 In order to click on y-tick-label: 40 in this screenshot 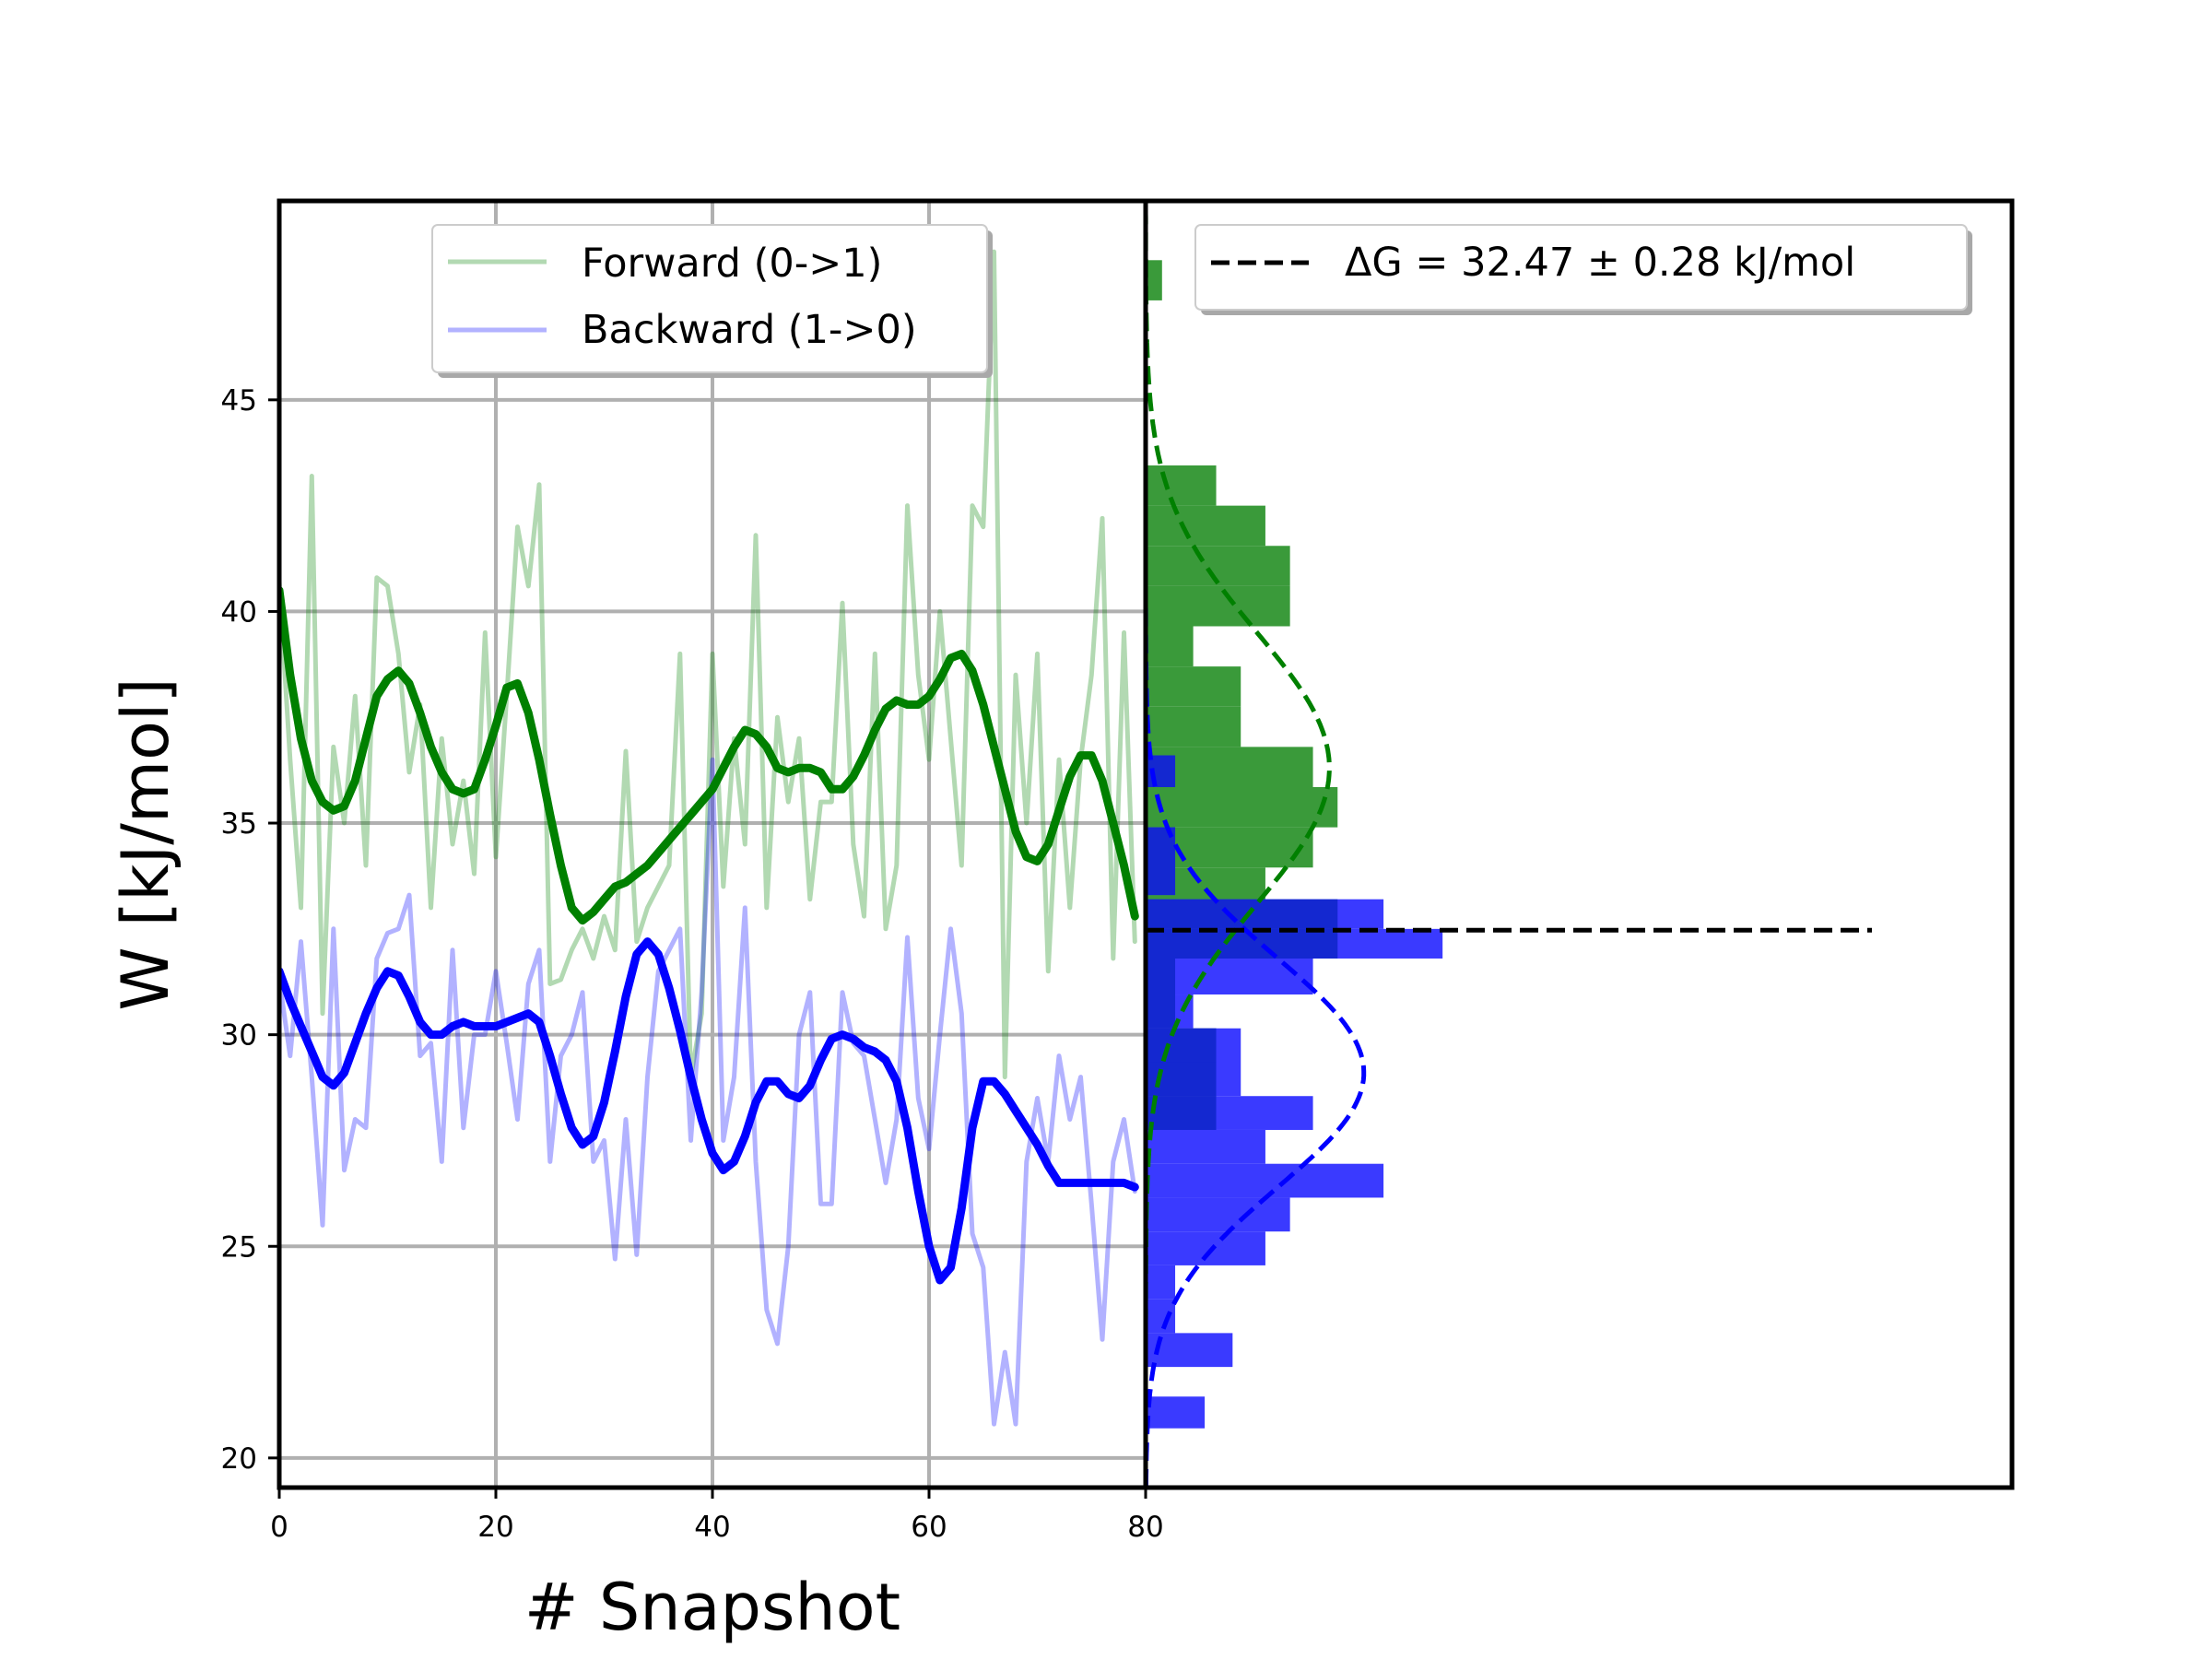, I will do `click(239, 612)`.